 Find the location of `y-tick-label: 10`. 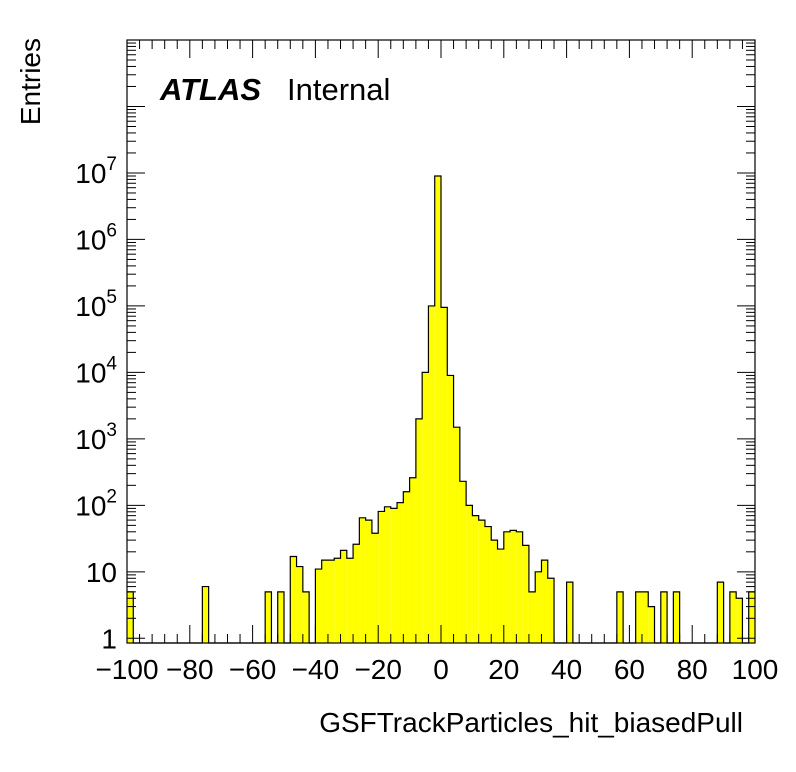

y-tick-label: 10 is located at coordinates (101, 572).